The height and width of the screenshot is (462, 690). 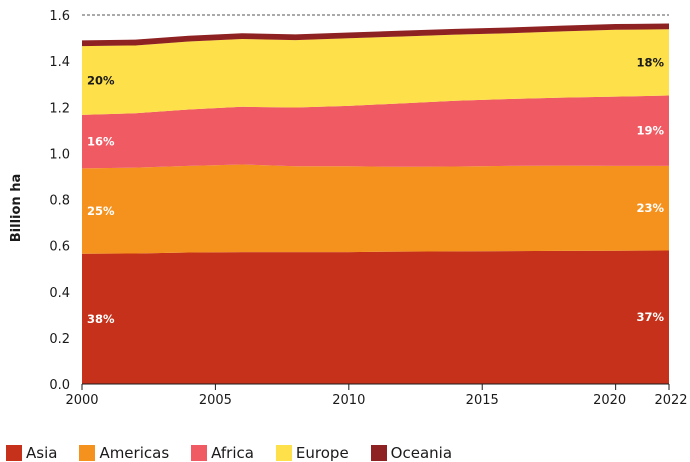 I want to click on y-tick-label: 0.4, so click(x=59, y=293).